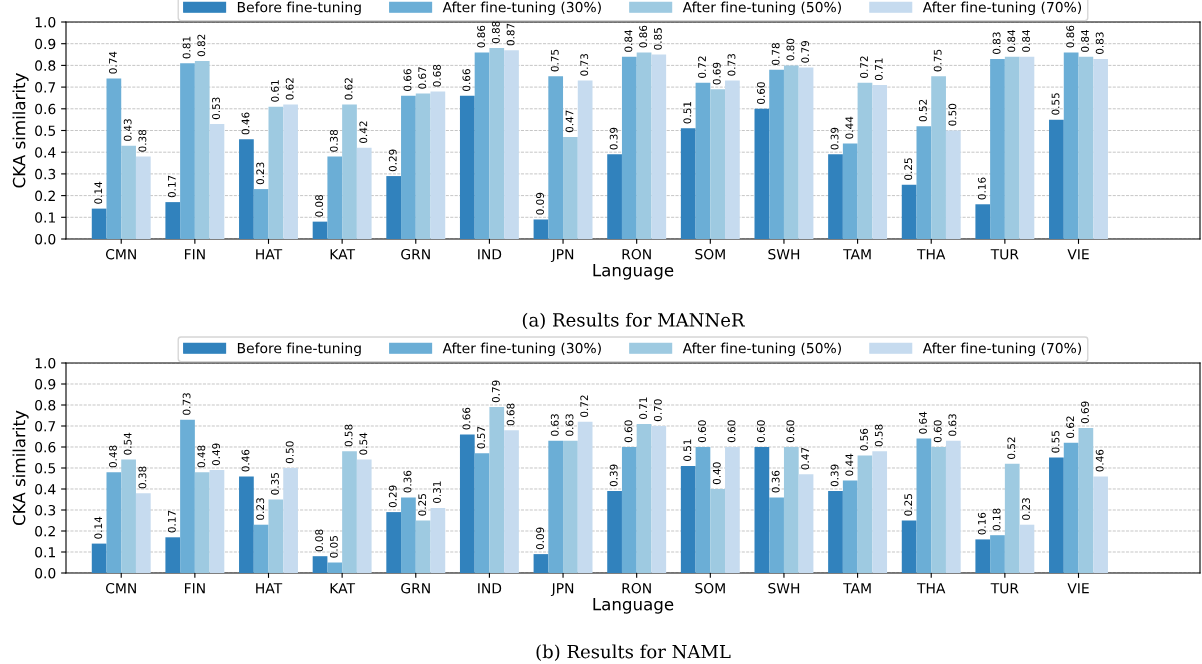 Image resolution: width=1202 pixels, height=664 pixels. What do you see at coordinates (687, 450) in the screenshot?
I see `data-label: 0.51` at bounding box center [687, 450].